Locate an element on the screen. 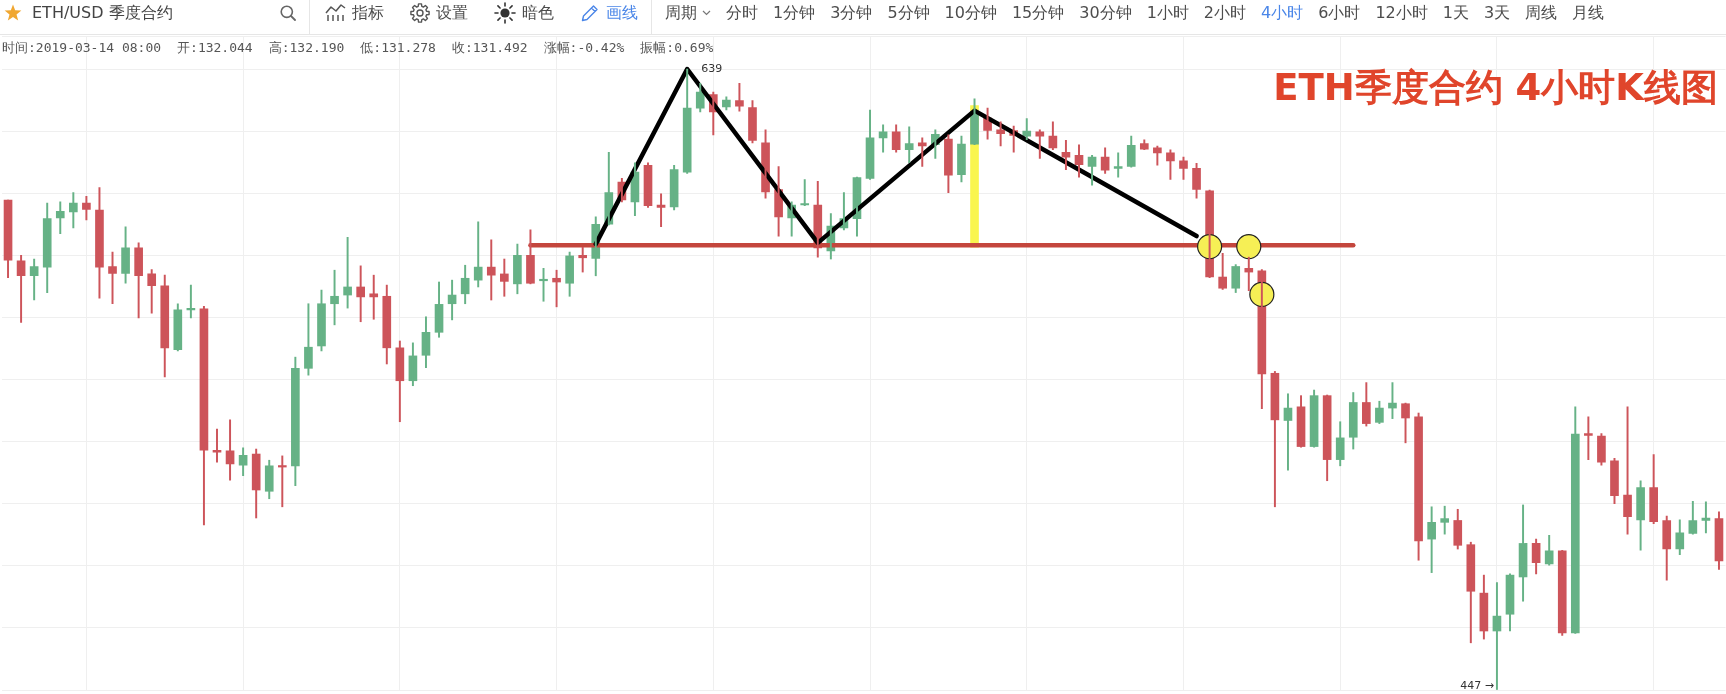 The width and height of the screenshot is (1726, 694). text: 3分钟 is located at coordinates (851, 13).